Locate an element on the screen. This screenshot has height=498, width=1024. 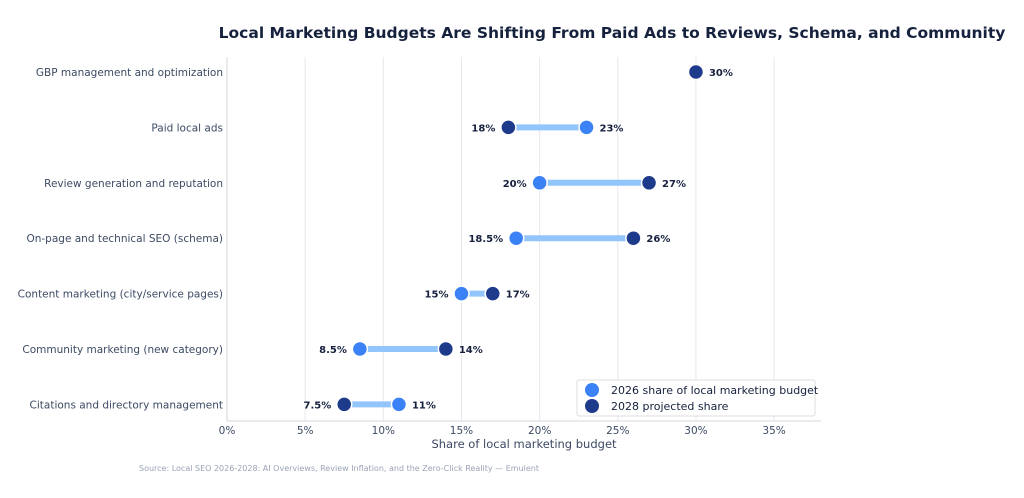
value-label-2026-4: 15% is located at coordinates (437, 295).